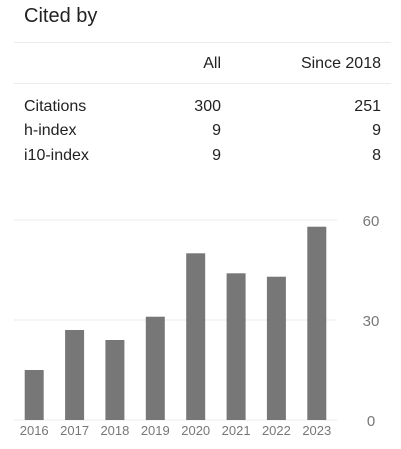 The height and width of the screenshot is (449, 401). I want to click on h-index-all-value: 9, so click(216, 130).